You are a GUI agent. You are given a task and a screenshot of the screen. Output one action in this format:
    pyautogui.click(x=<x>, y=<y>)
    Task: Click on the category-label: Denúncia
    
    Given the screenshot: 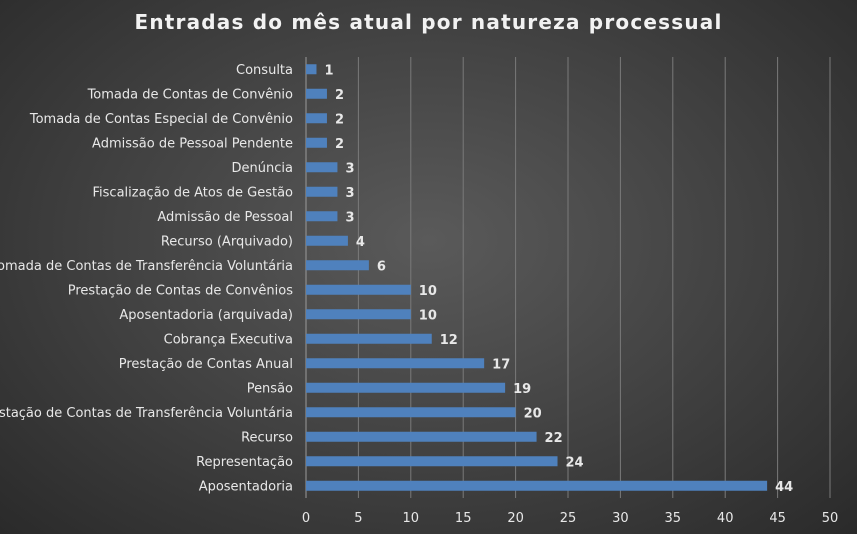 What is the action you would take?
    pyautogui.click(x=262, y=168)
    